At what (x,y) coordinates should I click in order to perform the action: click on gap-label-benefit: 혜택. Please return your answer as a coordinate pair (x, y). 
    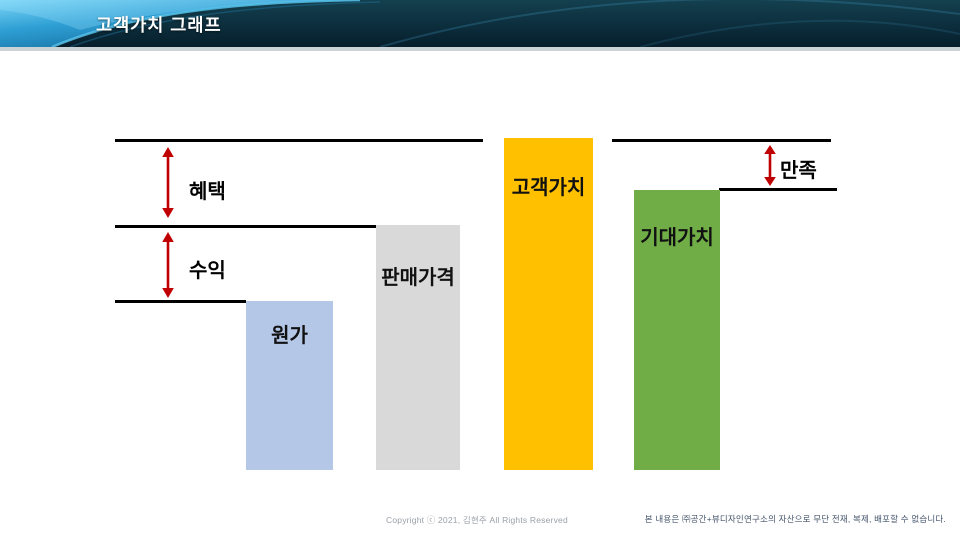
    Looking at the image, I should click on (207, 192).